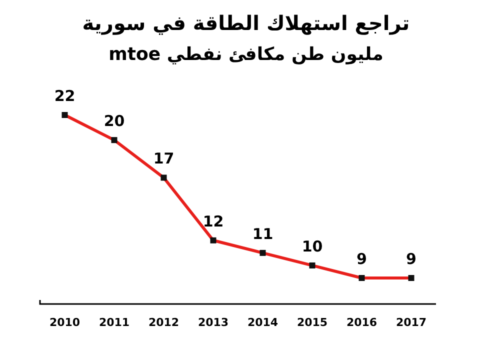 The height and width of the screenshot is (357, 492). Describe the element at coordinates (262, 322) in the screenshot. I see `x-tick-label: 2014` at that location.